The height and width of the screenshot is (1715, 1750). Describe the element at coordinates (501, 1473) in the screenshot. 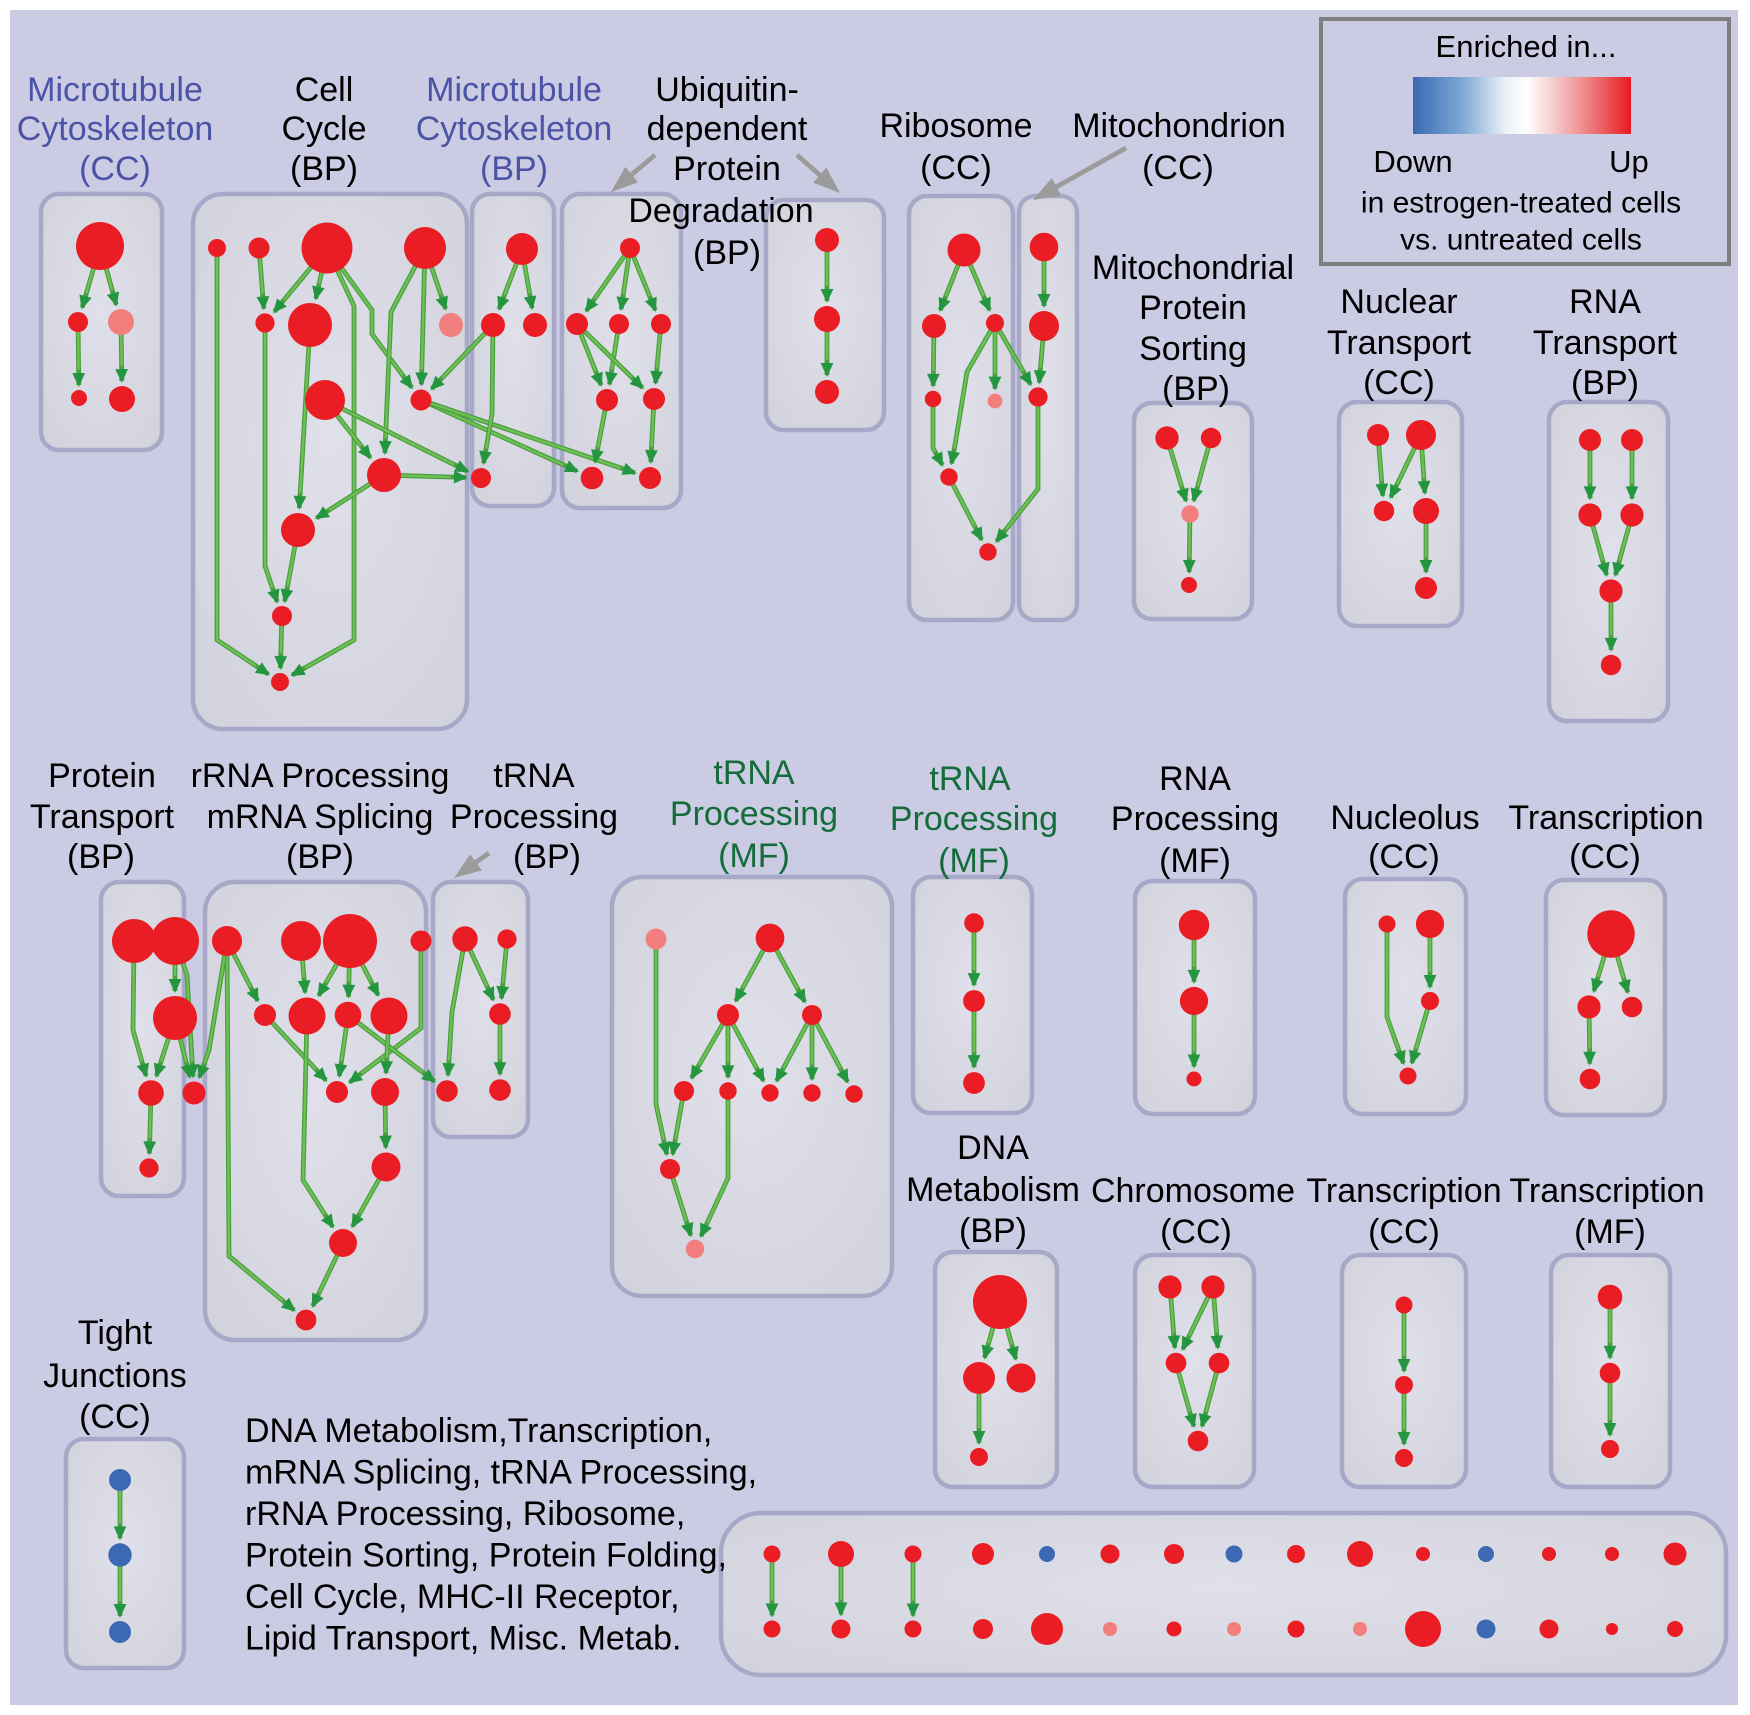

I see `svg-text:mRNA Splicing, tRNA Processing: mRNA Splicing, tRNA Processing,` at that location.